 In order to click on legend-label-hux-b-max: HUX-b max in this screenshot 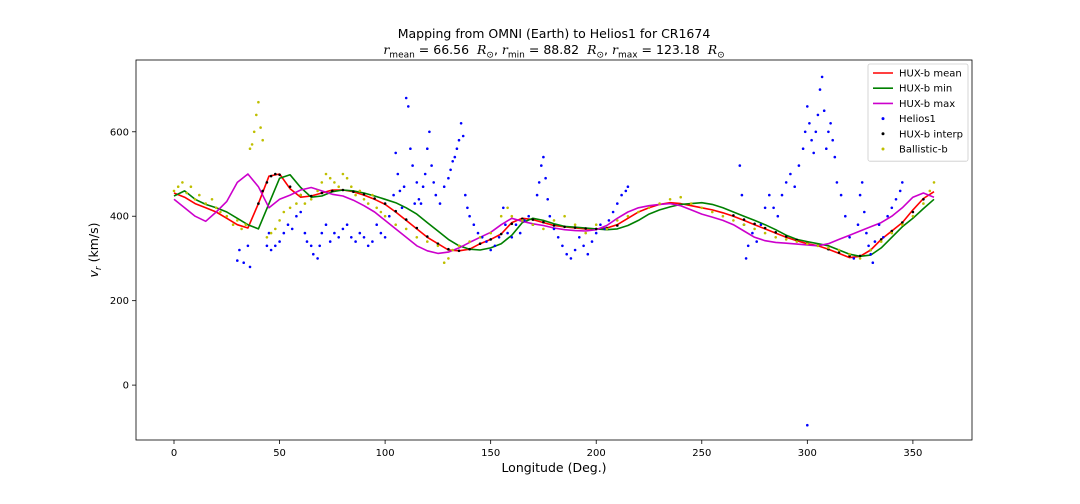, I will do `click(927, 104)`.